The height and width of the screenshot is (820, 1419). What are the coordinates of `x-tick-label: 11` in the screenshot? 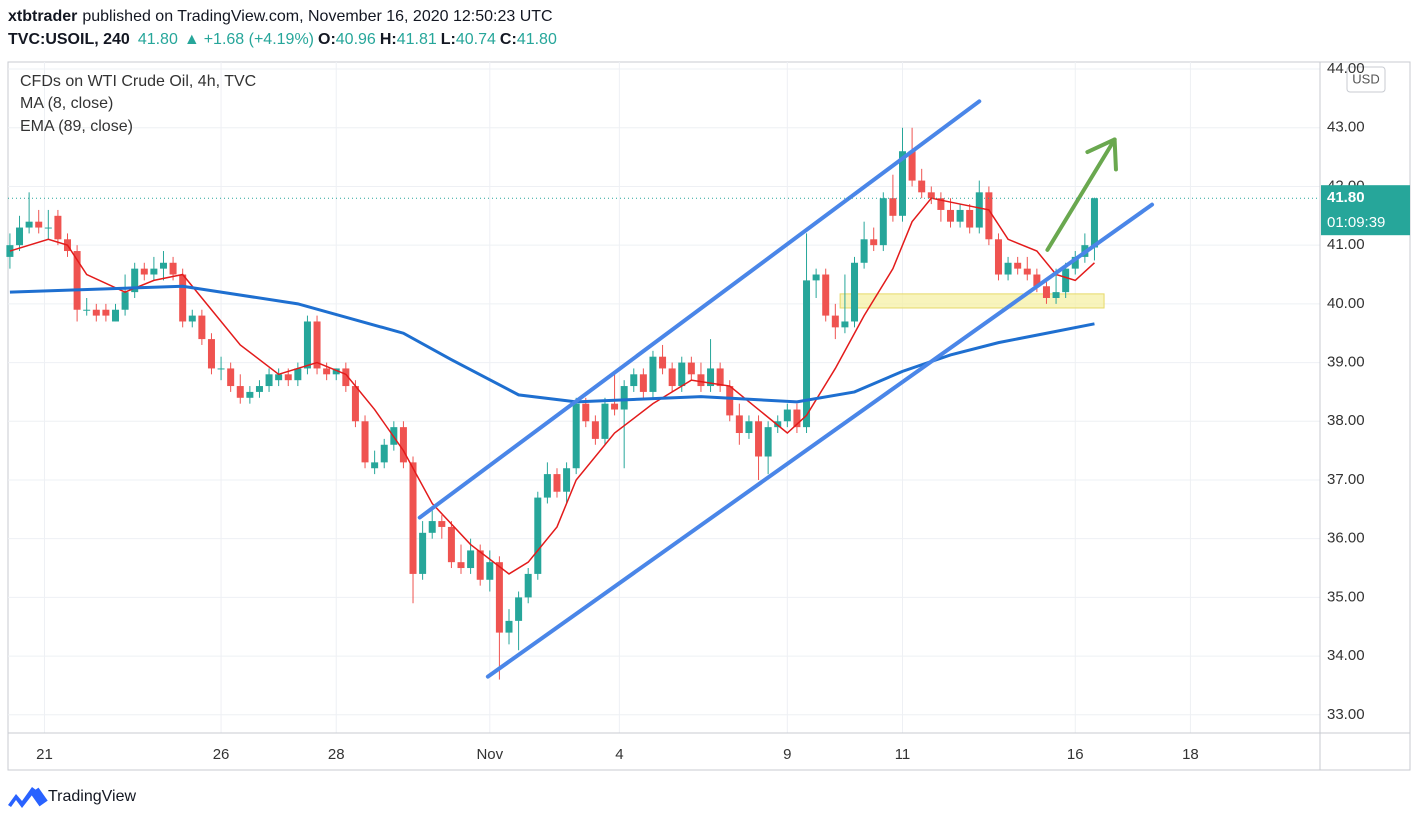 It's located at (903, 754).